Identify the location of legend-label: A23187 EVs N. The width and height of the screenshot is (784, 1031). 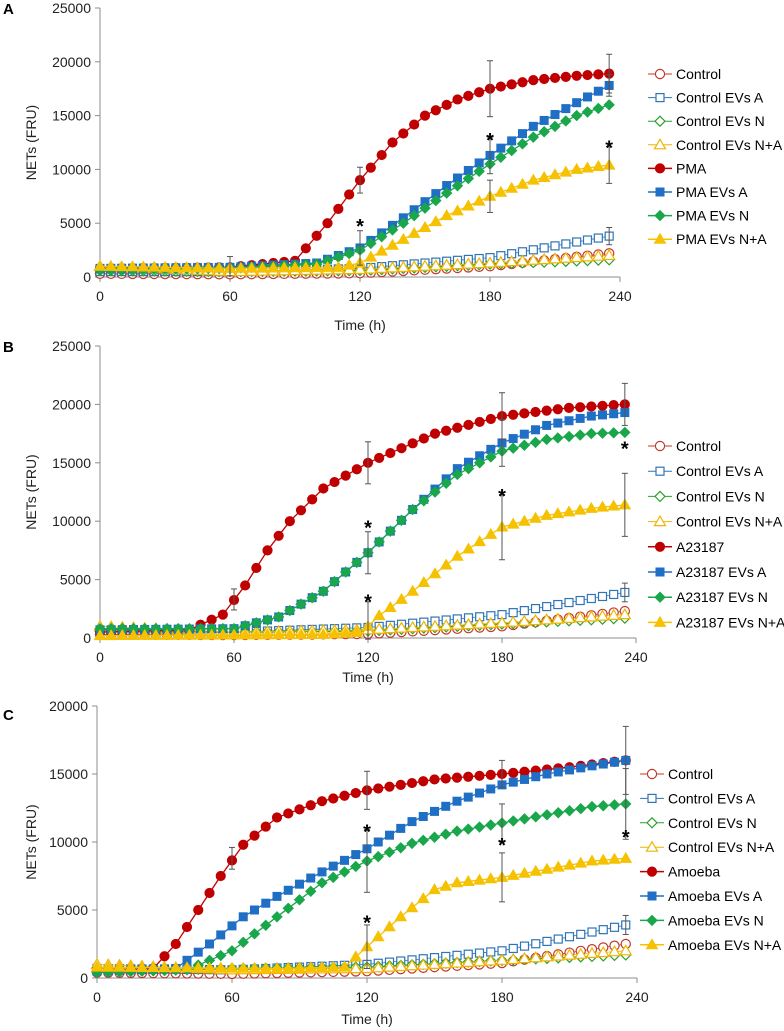
(722, 597).